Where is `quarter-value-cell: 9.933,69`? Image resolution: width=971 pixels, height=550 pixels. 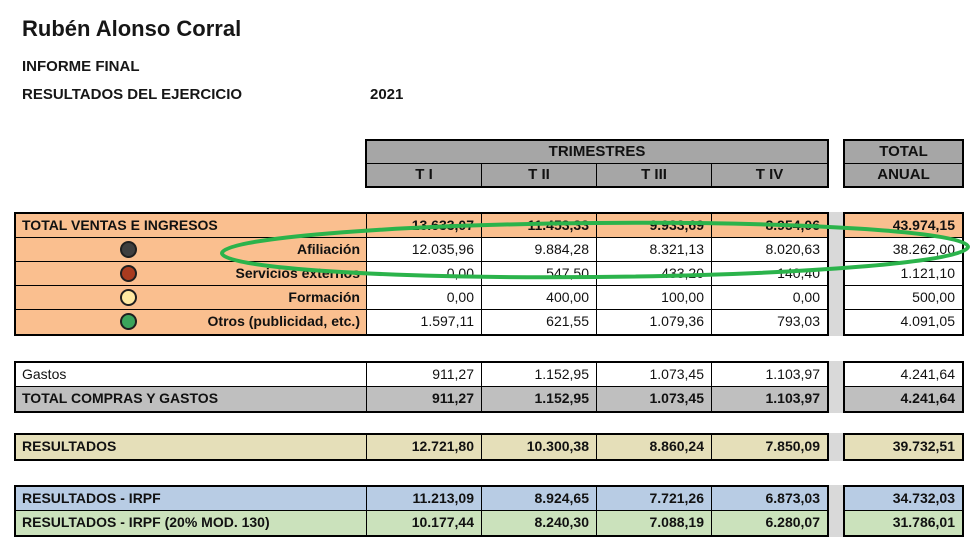 quarter-value-cell: 9.933,69 is located at coordinates (654, 225).